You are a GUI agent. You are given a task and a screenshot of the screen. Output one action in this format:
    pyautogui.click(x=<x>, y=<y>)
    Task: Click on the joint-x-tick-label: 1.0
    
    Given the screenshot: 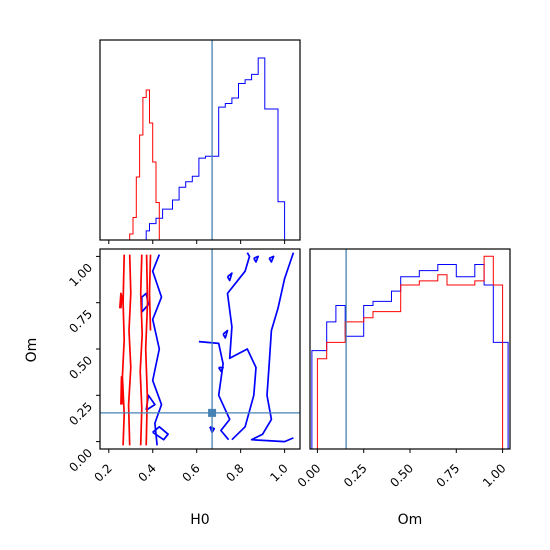 What is the action you would take?
    pyautogui.click(x=278, y=472)
    